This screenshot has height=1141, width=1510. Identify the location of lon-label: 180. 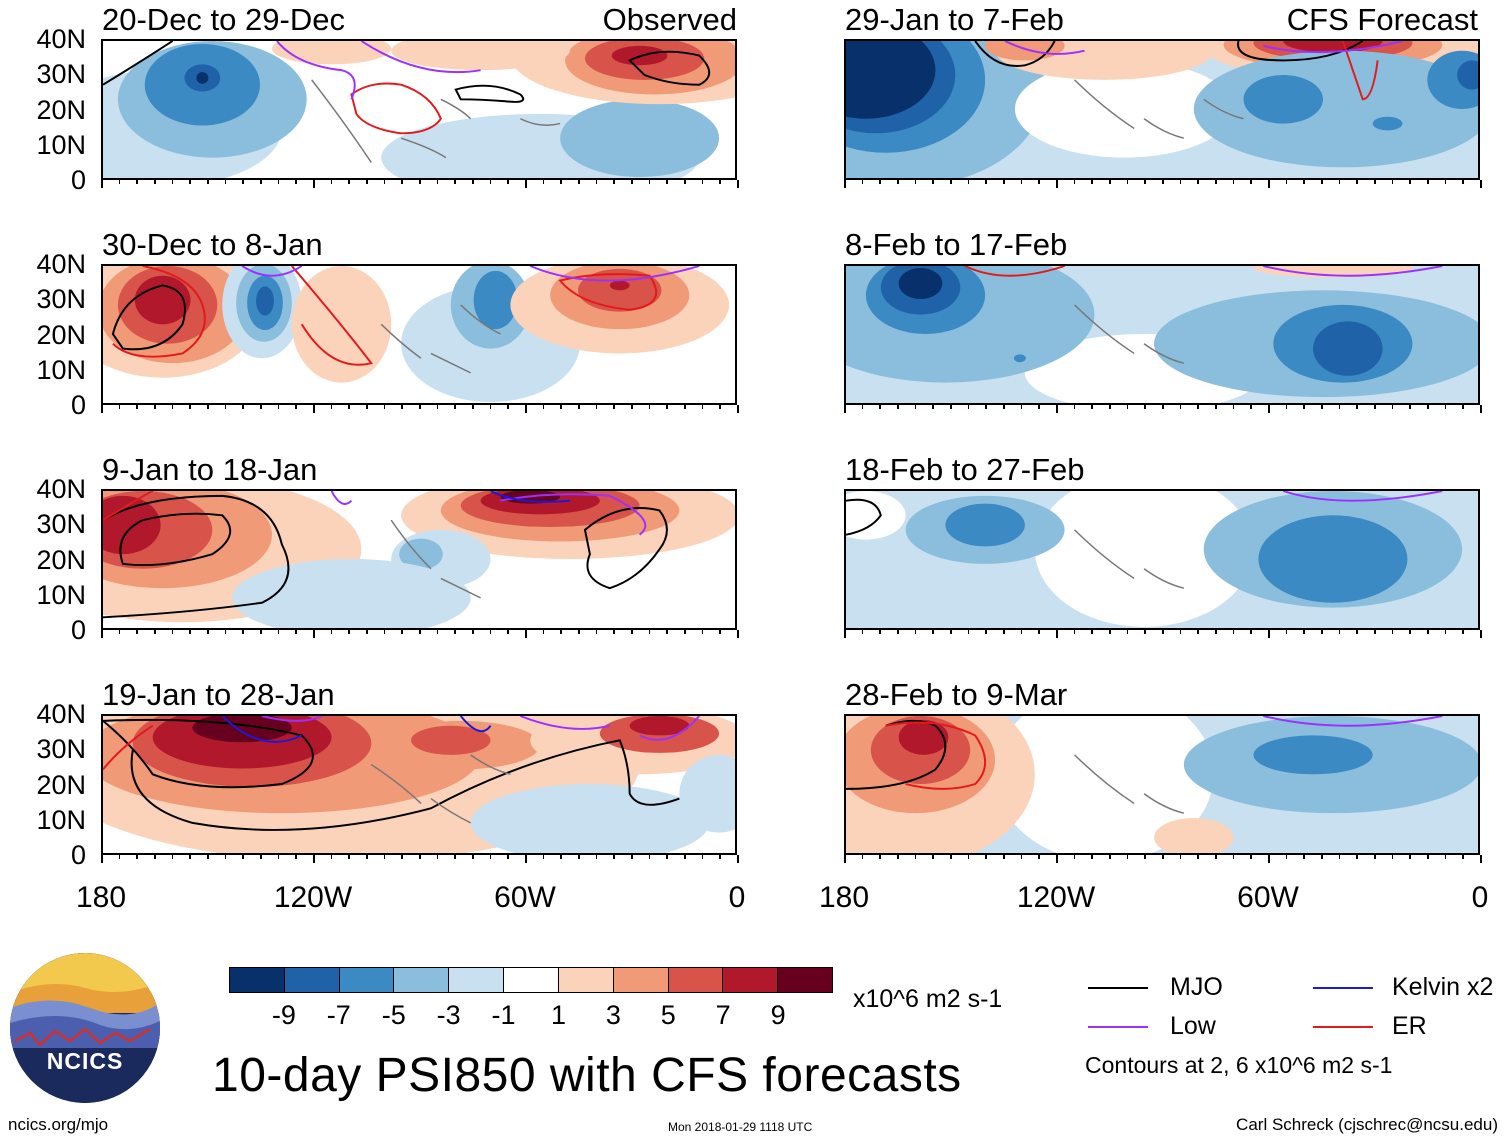
(101, 897).